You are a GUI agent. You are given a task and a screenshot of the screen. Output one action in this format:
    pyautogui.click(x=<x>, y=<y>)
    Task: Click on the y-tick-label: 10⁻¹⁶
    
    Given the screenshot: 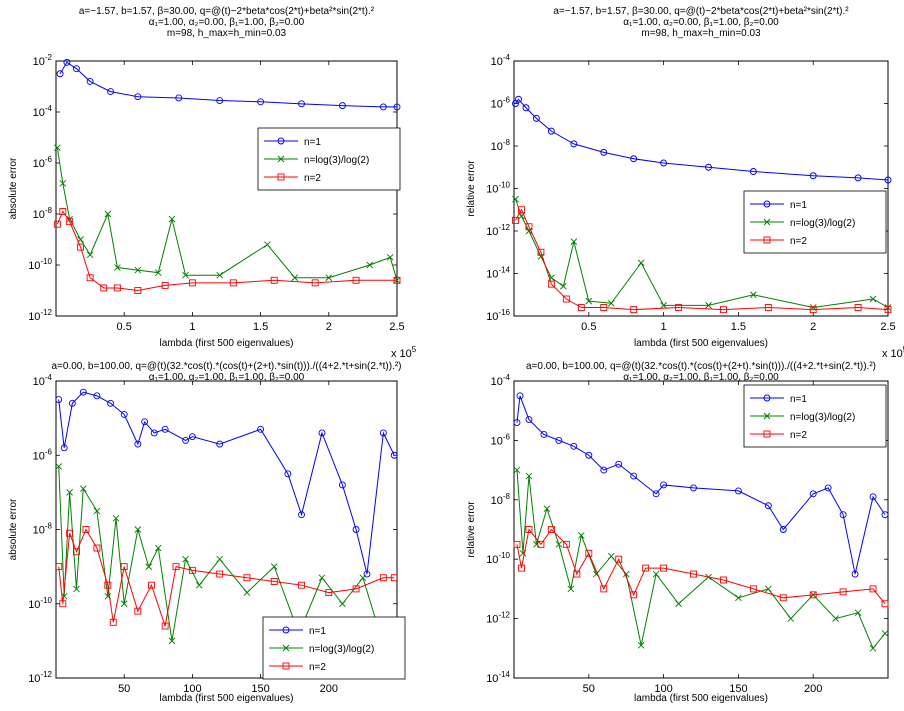 What is the action you would take?
    pyautogui.click(x=498, y=315)
    